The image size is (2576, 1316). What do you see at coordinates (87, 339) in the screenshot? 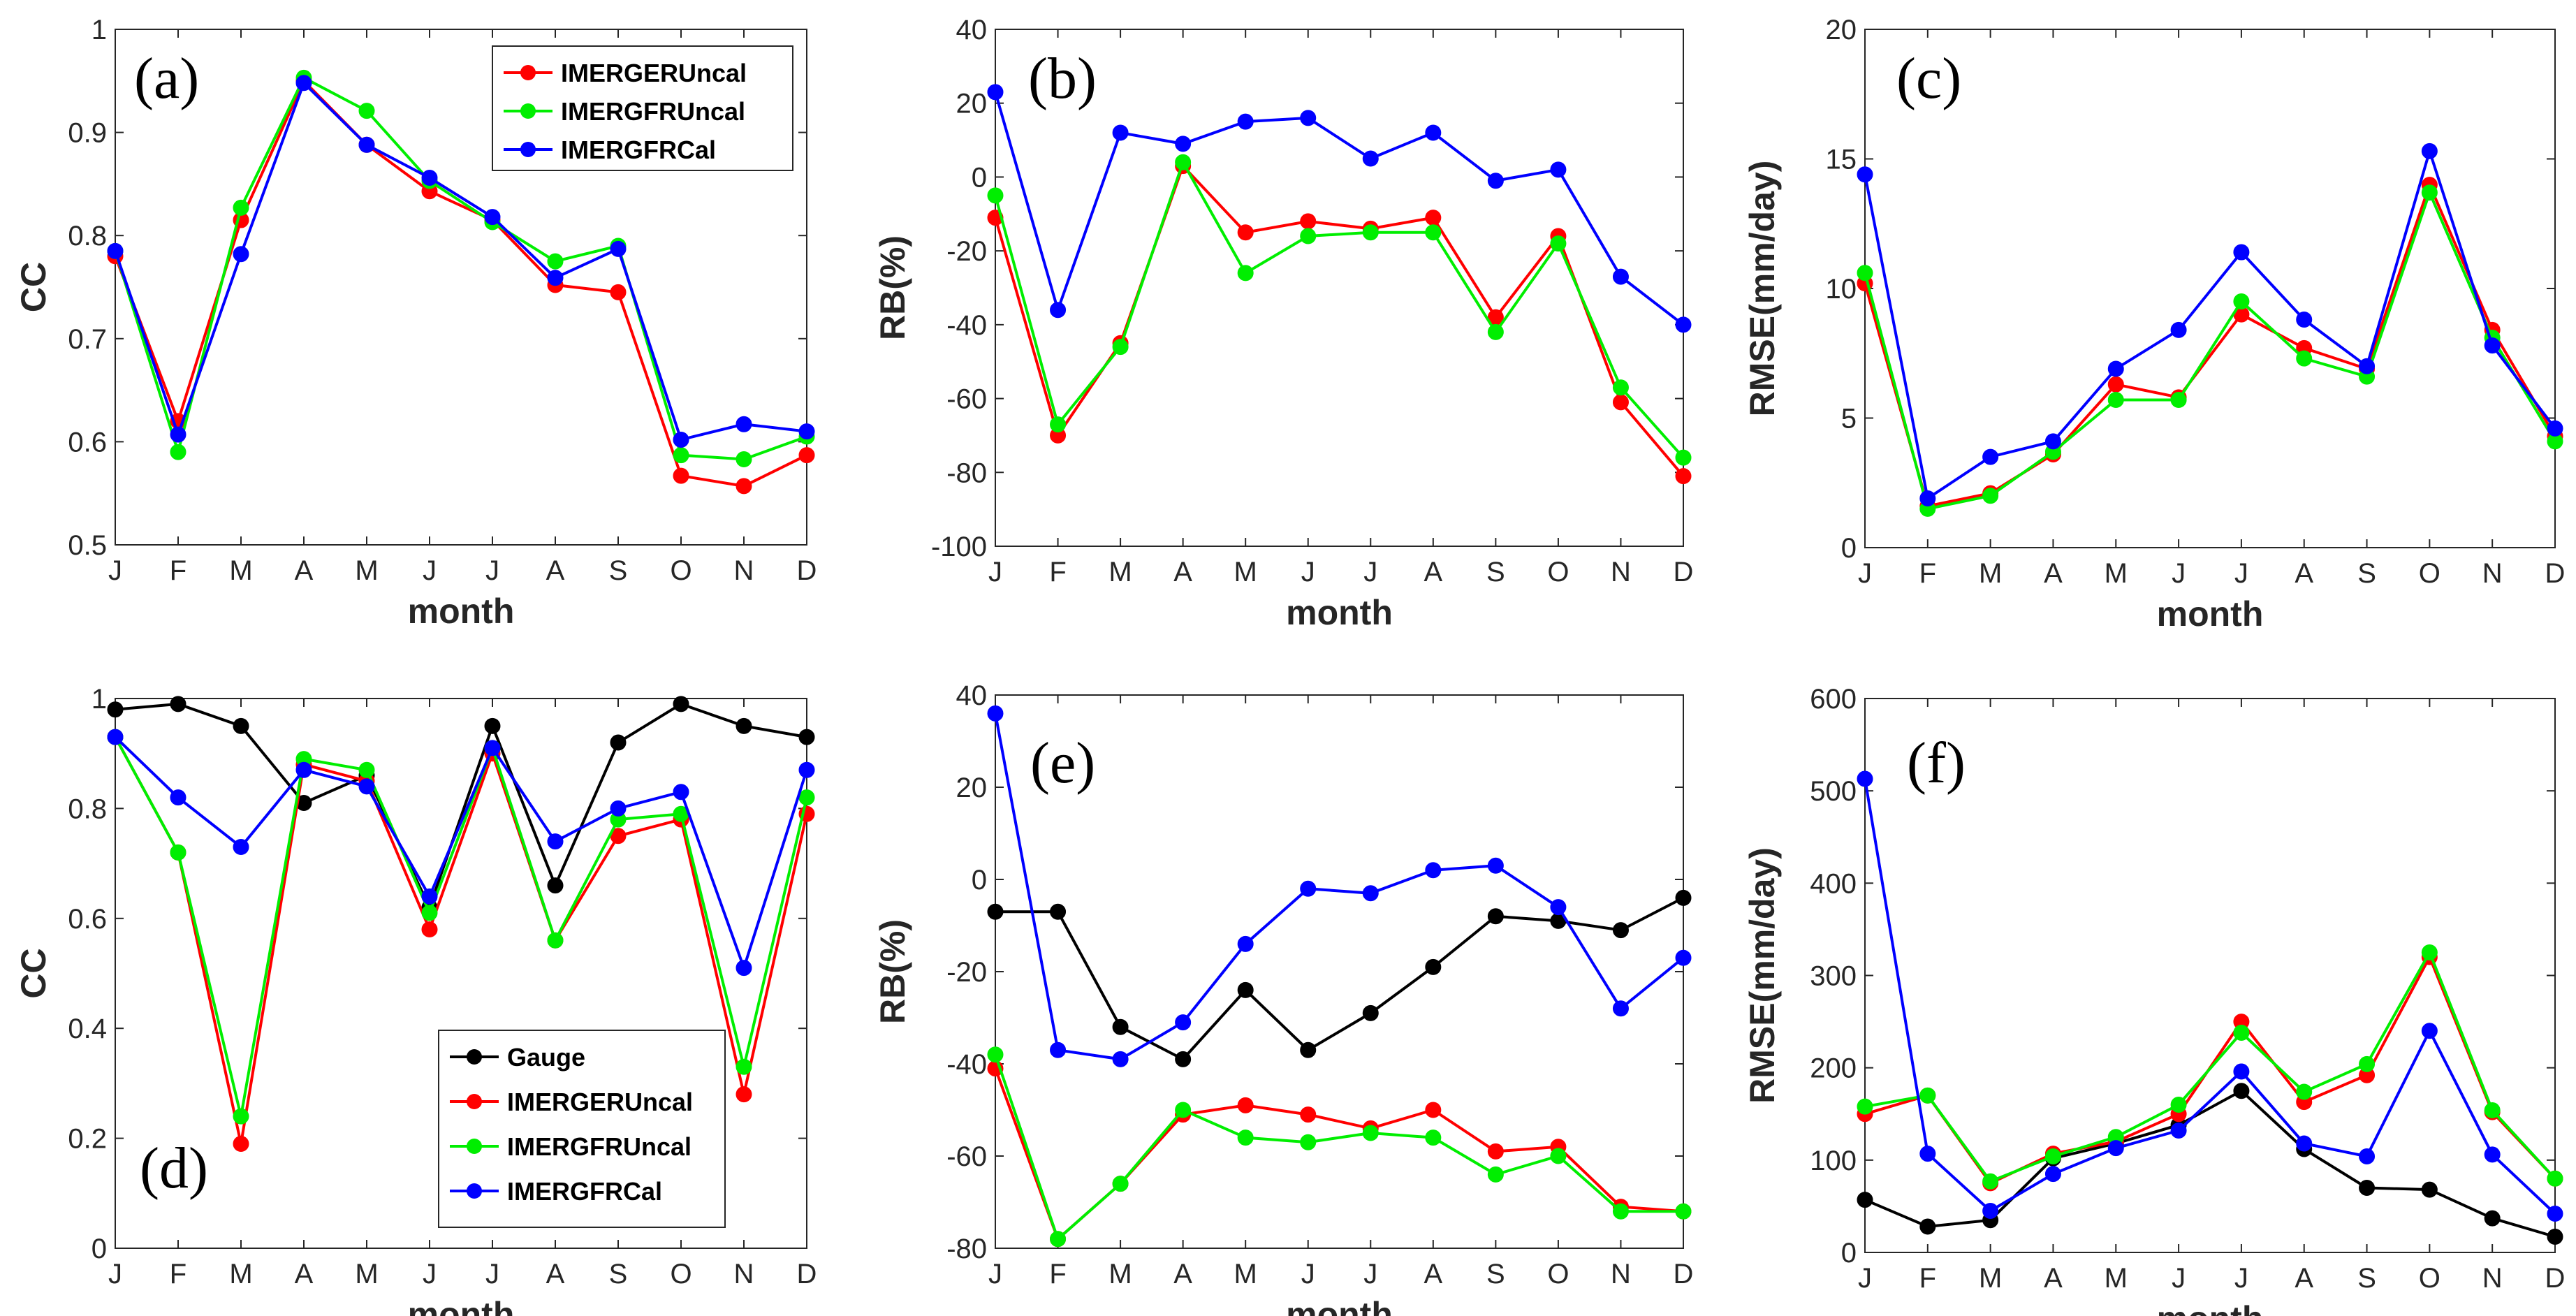
I see `y-tick-label: 0.7` at bounding box center [87, 339].